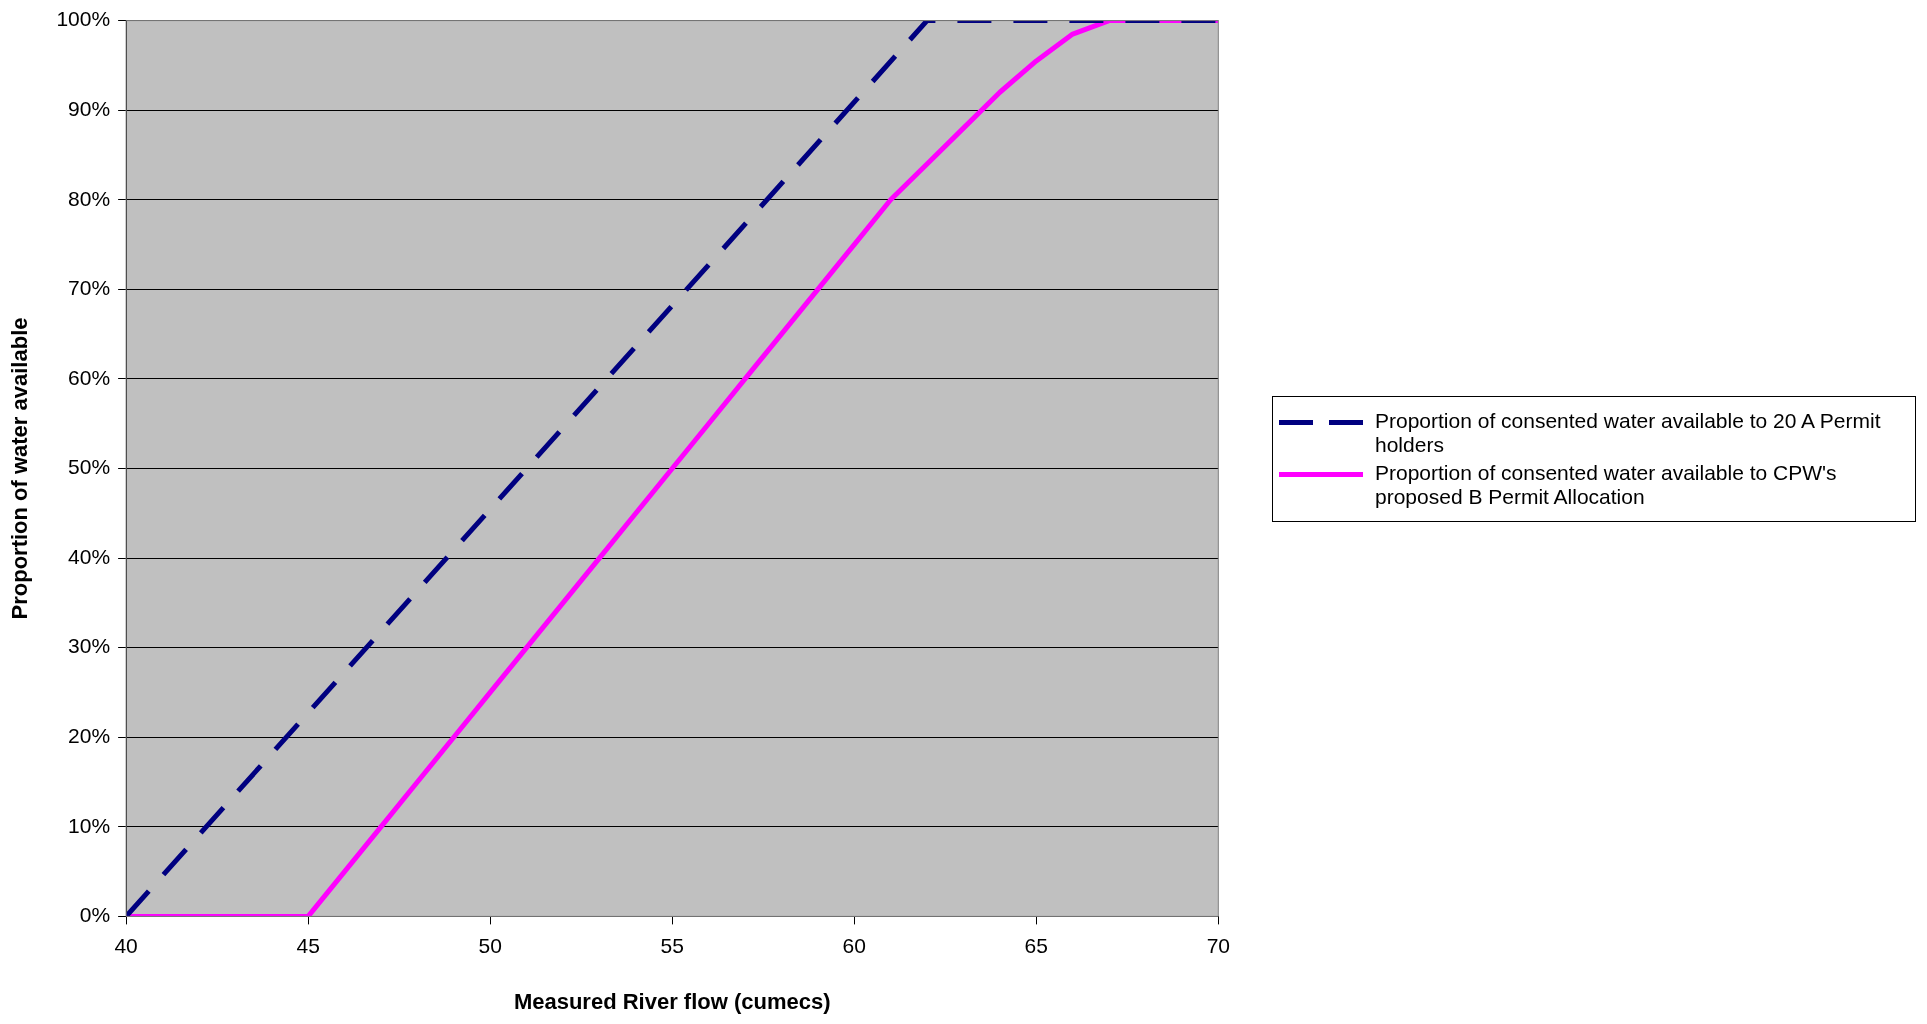  What do you see at coordinates (89, 108) in the screenshot?
I see `y-tick-label: 90%` at bounding box center [89, 108].